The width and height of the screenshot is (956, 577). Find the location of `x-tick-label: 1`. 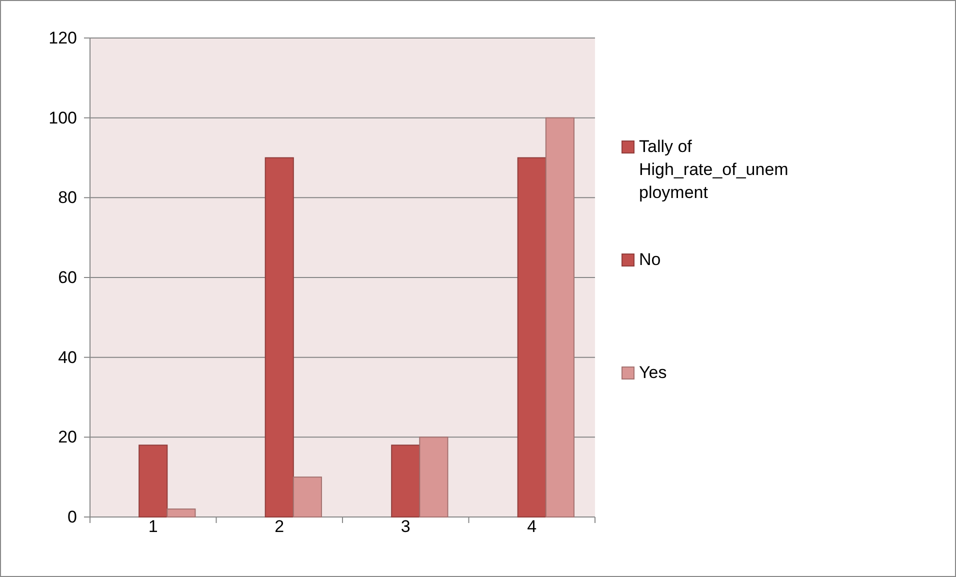

x-tick-label: 1 is located at coordinates (153, 526).